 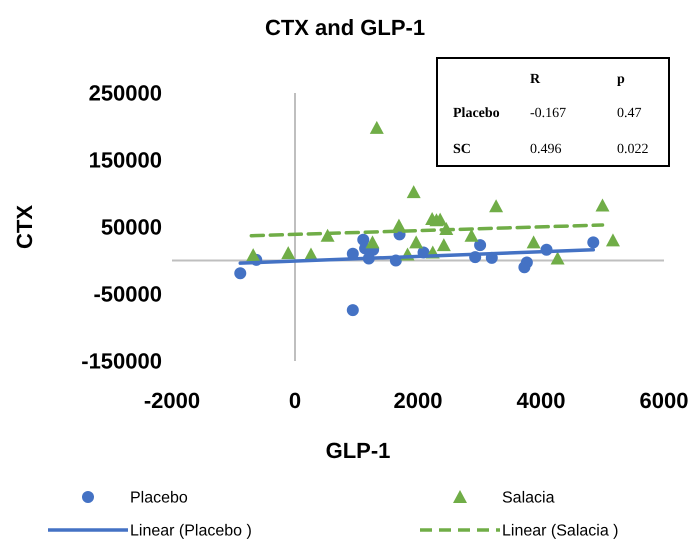 I want to click on x-tick-label: 2000, so click(x=418, y=400).